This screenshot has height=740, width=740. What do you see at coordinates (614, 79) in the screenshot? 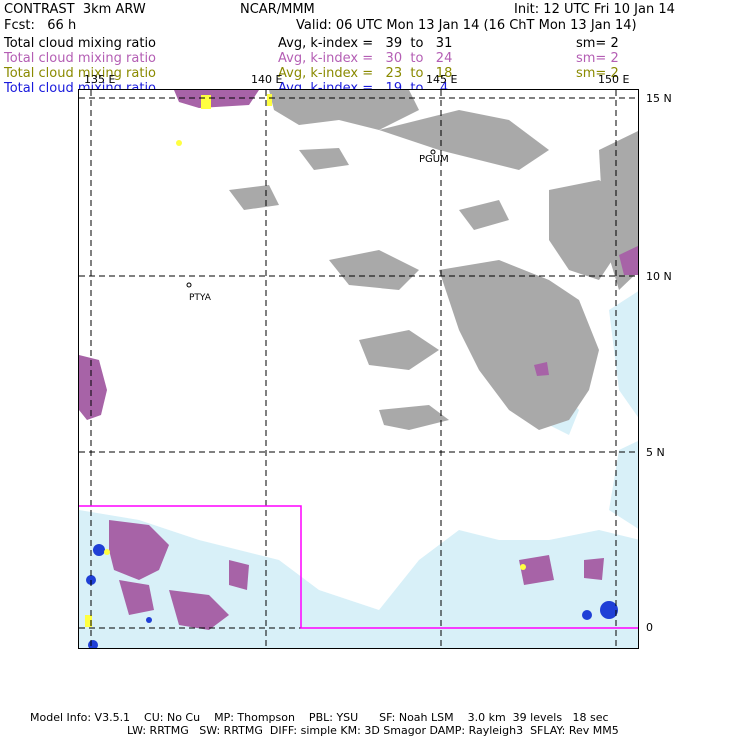
I see `lon-label-150: 150 E` at bounding box center [614, 79].